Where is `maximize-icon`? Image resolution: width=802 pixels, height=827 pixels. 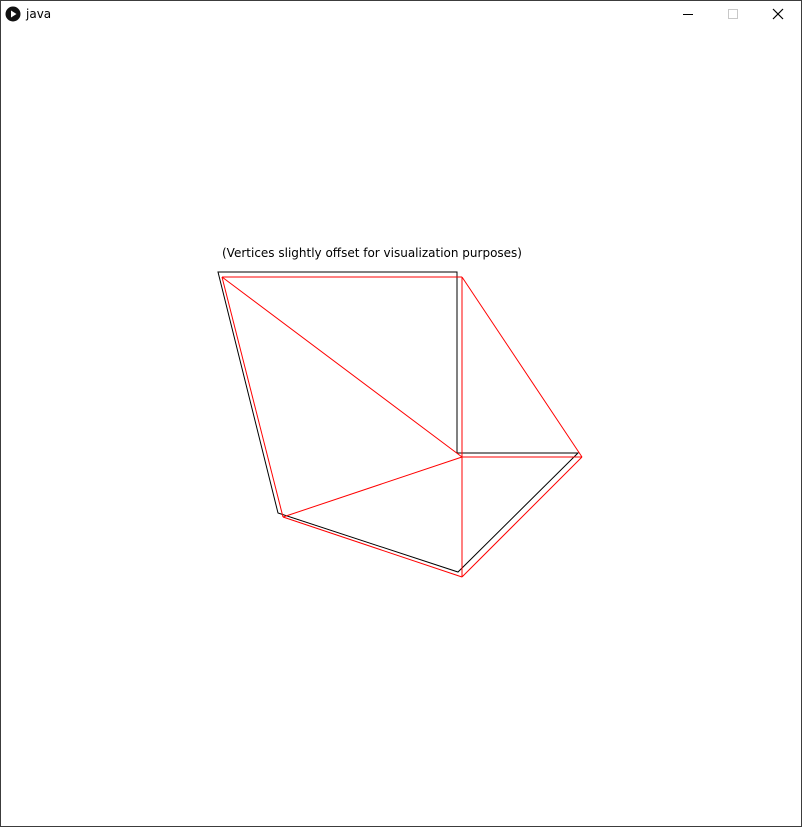 maximize-icon is located at coordinates (733, 14).